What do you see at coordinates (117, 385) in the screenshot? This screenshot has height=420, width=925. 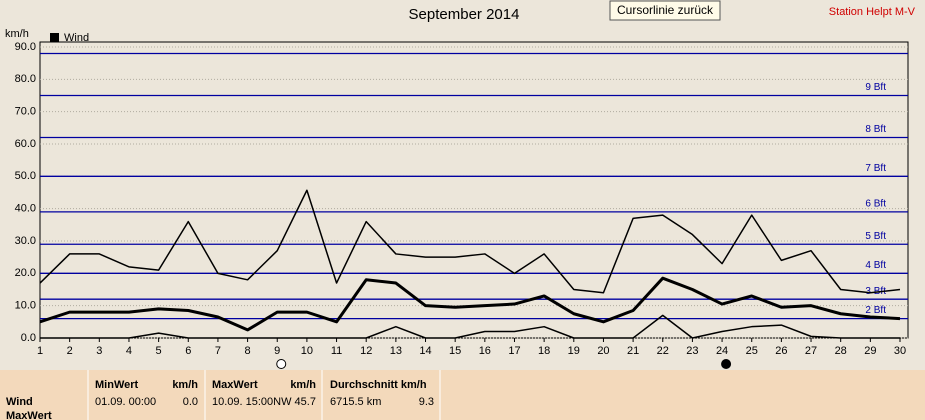 I see `col-header: MinWert` at bounding box center [117, 385].